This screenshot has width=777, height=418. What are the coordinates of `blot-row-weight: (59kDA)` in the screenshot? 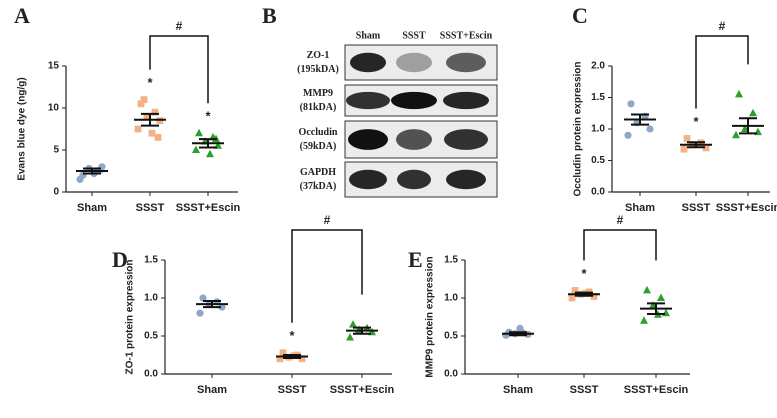 It's located at (318, 146).